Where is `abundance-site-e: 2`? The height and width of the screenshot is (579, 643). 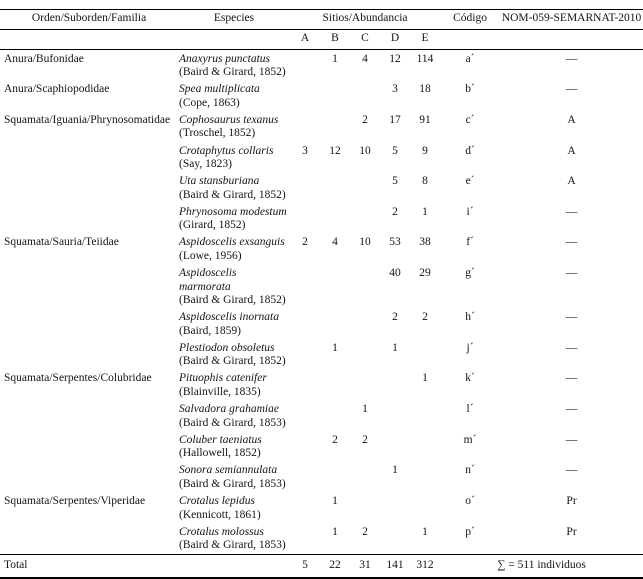
abundance-site-e: 2 is located at coordinates (425, 317).